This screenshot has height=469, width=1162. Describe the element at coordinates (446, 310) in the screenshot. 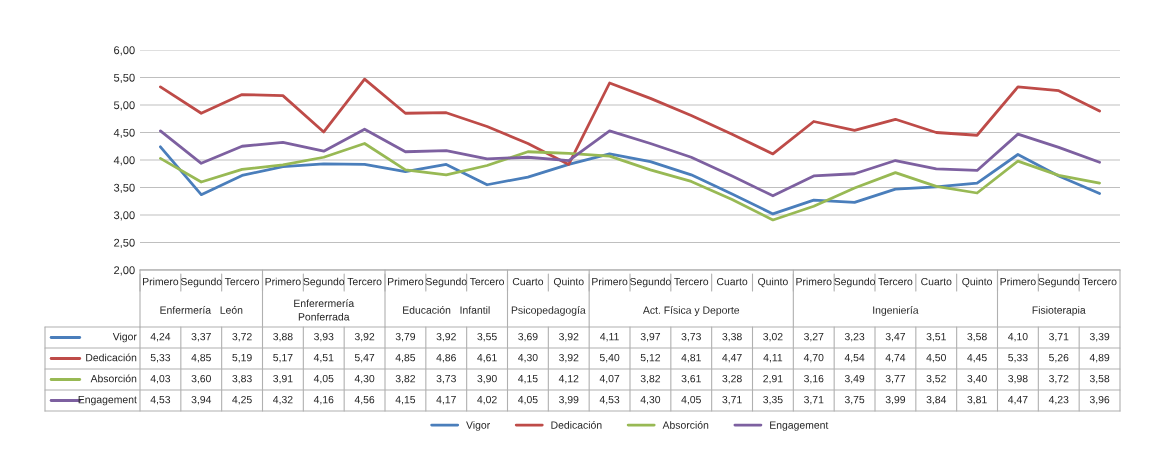

I see `text: Educación Infantil` at that location.